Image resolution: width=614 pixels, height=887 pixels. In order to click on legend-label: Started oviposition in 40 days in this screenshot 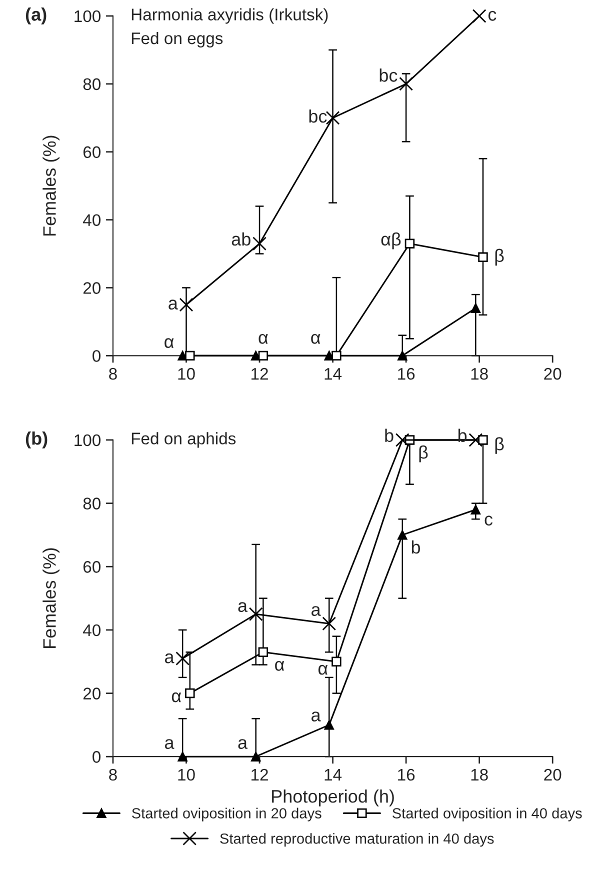, I will do `click(487, 815)`.